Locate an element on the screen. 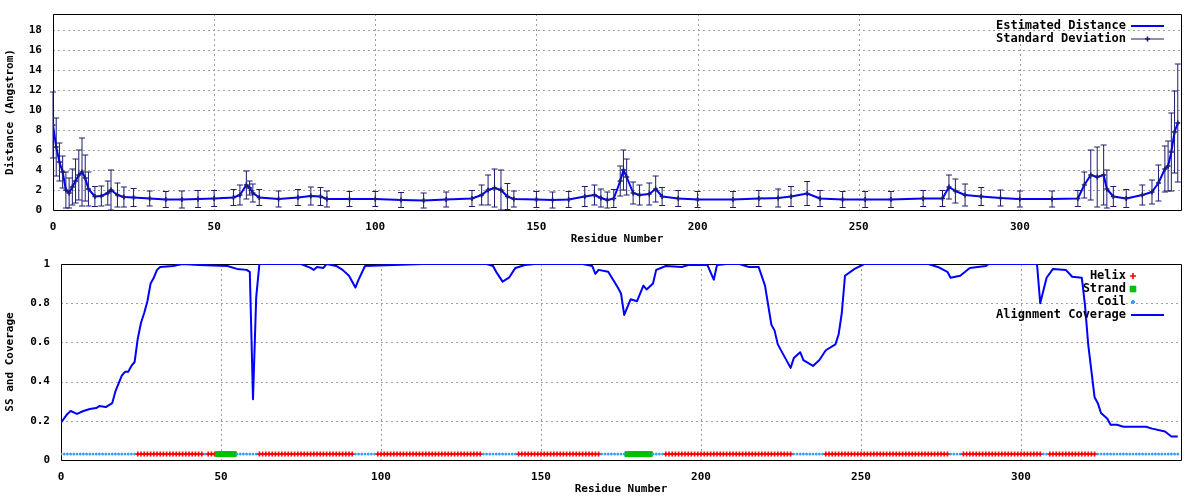 This screenshot has height=500, width=1200. legend-label: Helix is located at coordinates (1107, 275).